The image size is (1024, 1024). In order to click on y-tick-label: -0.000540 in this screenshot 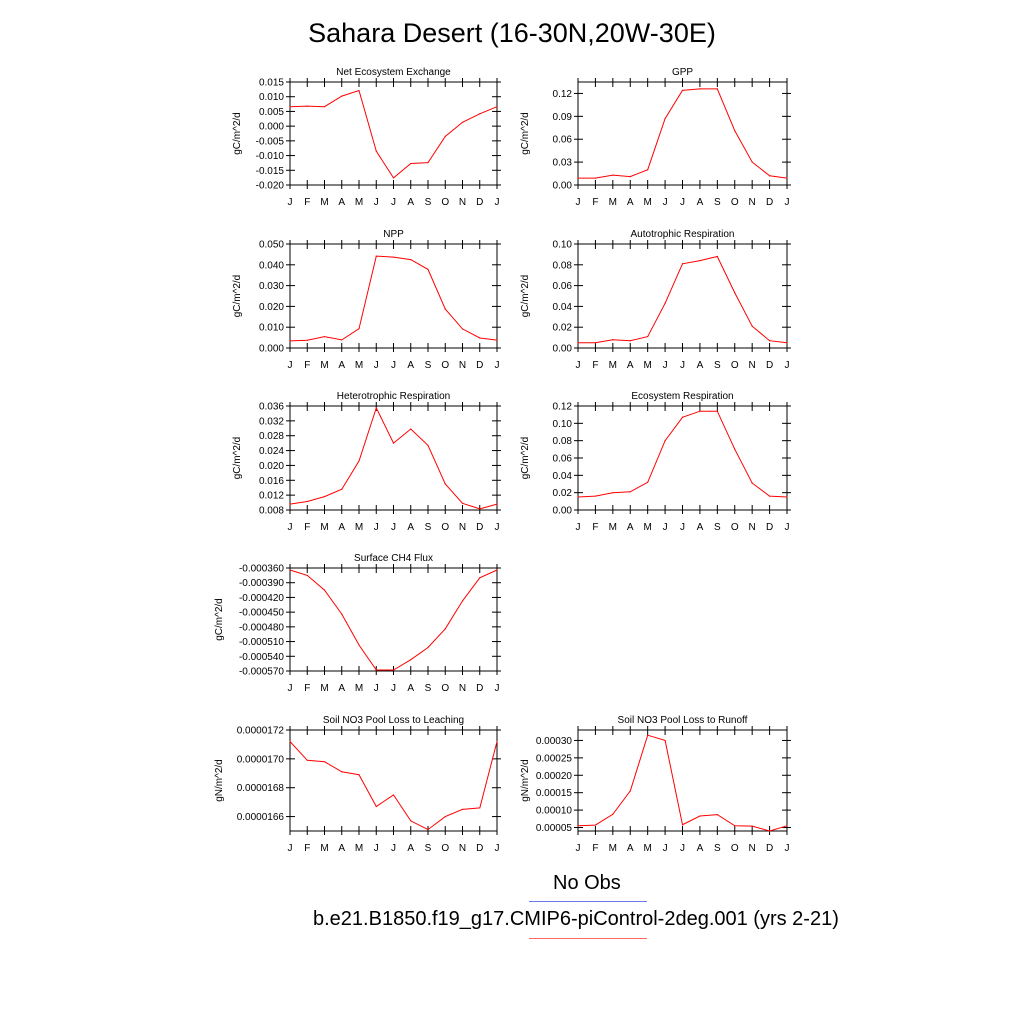, I will do `click(261, 657)`.